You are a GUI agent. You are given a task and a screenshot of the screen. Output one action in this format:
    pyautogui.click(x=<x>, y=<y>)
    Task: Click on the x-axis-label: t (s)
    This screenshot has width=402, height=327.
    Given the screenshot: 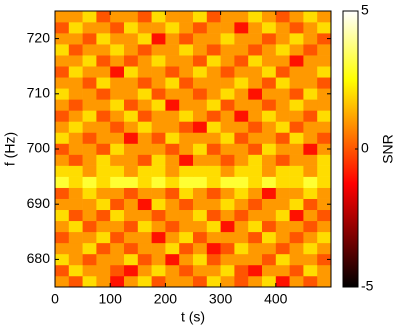 What is the action you would take?
    pyautogui.click(x=193, y=317)
    